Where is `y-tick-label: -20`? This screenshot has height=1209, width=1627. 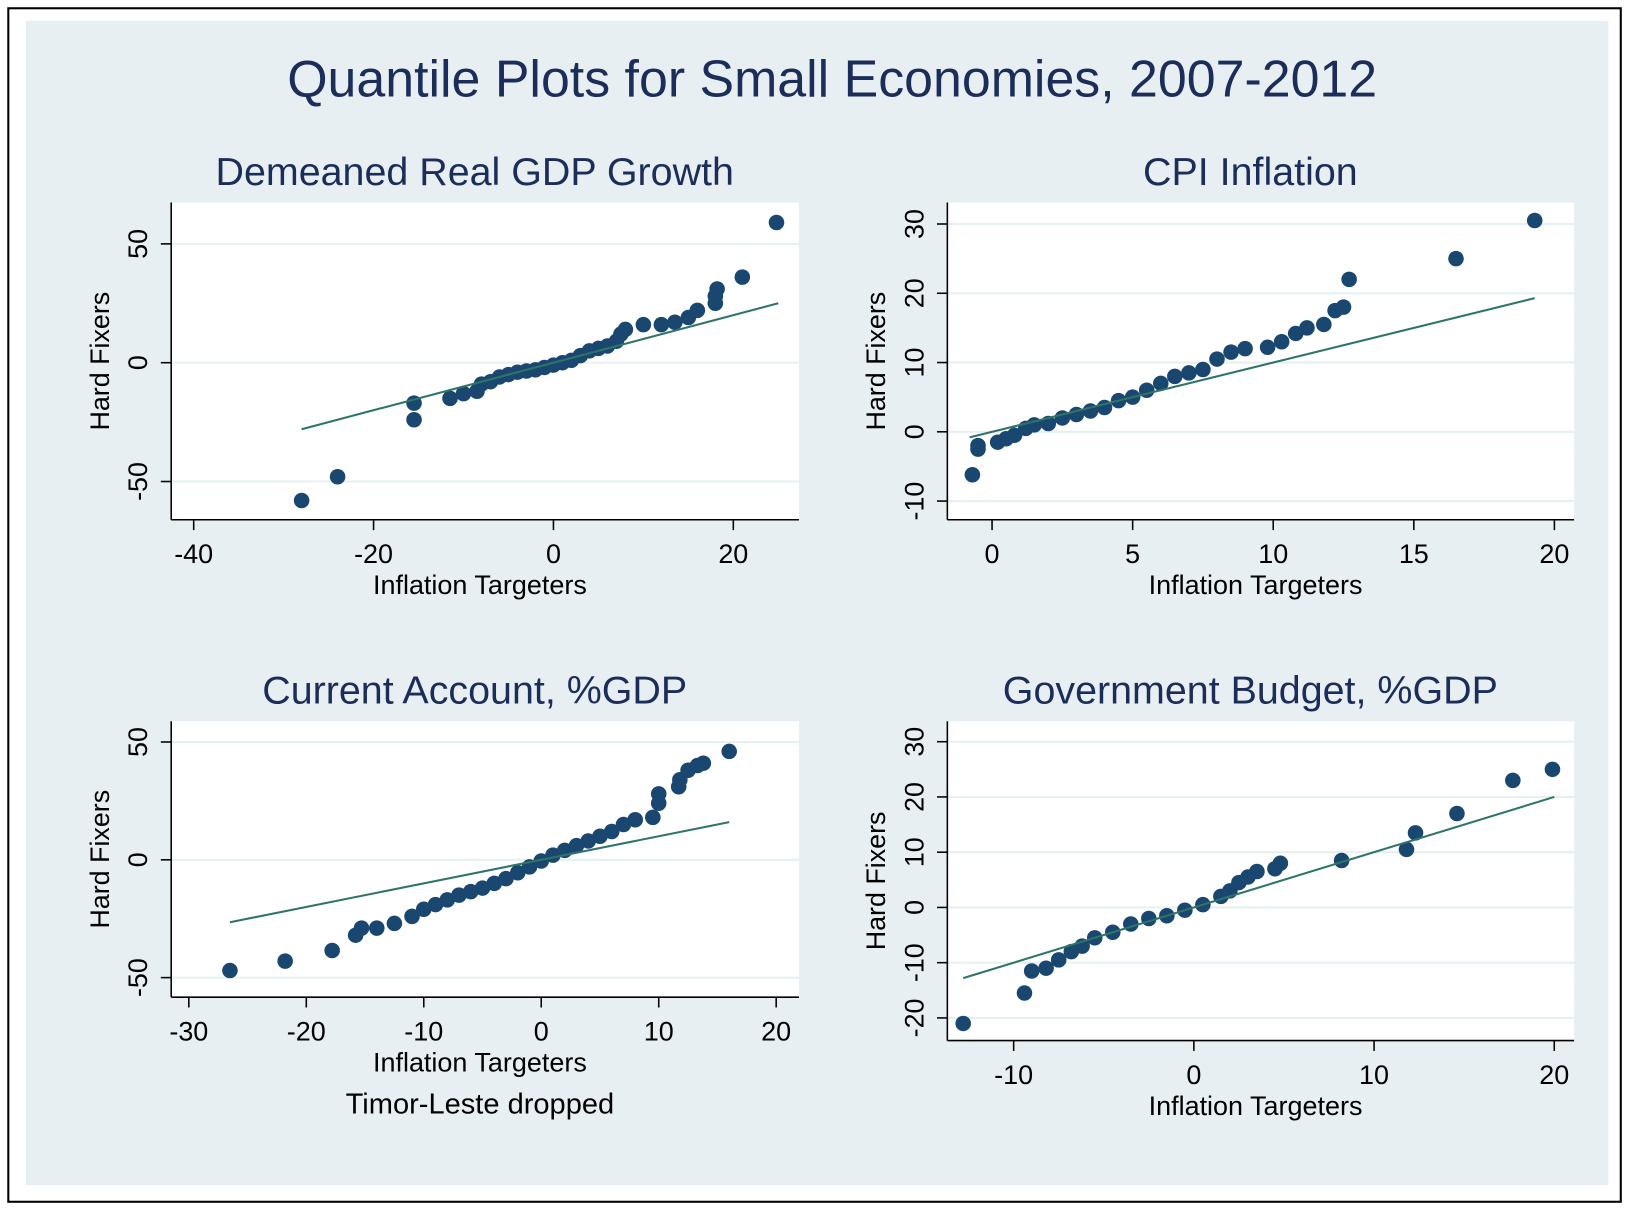 y-tick-label: -20 is located at coordinates (914, 1018).